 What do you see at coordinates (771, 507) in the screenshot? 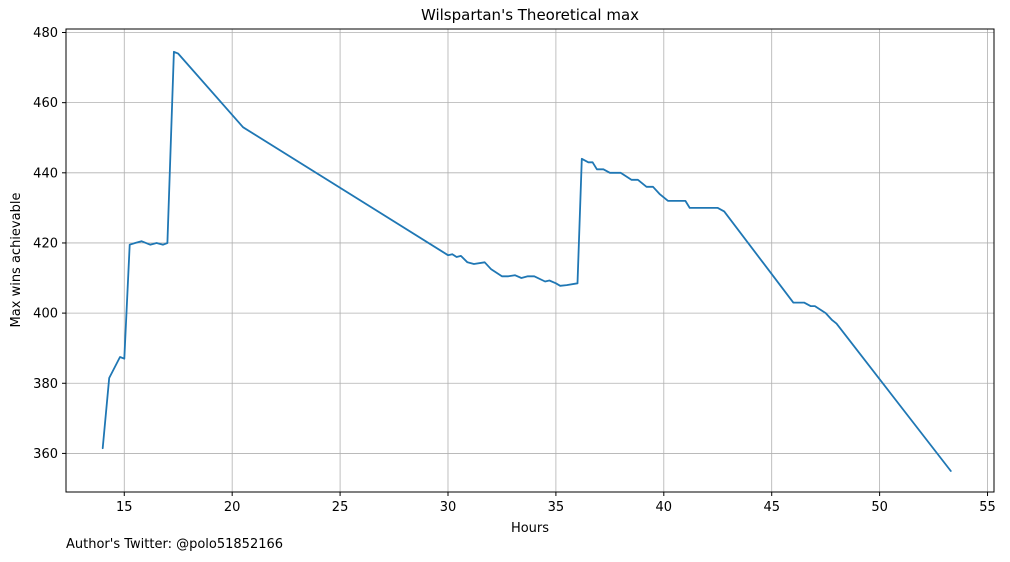
I see `x-tick-label: 45` at bounding box center [771, 507].